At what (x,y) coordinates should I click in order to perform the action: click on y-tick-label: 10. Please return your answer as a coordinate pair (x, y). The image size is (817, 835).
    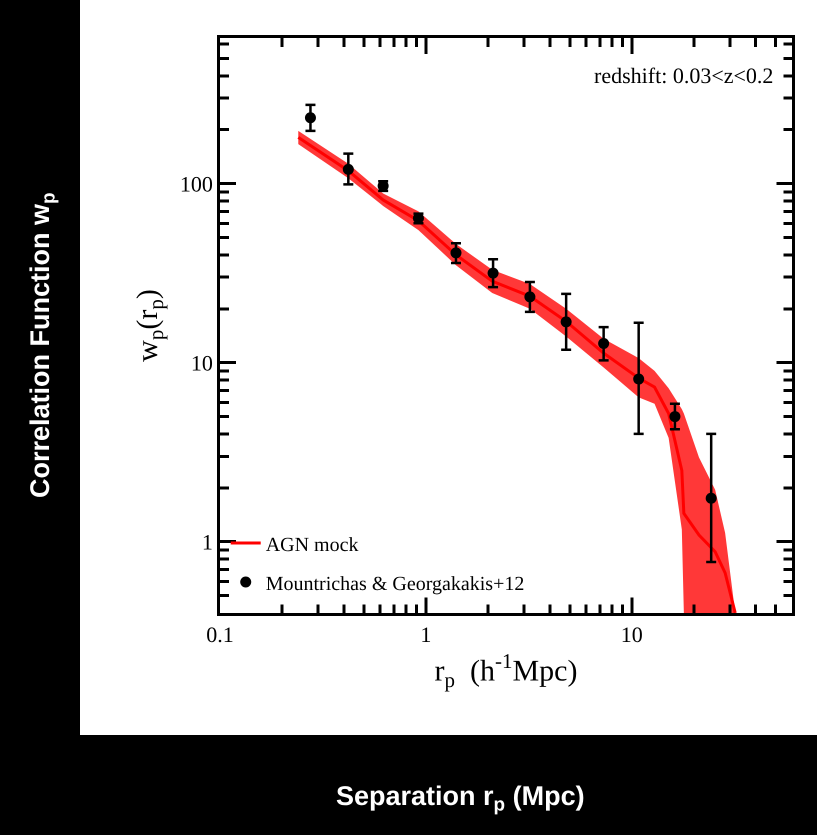
    Looking at the image, I should click on (201, 363).